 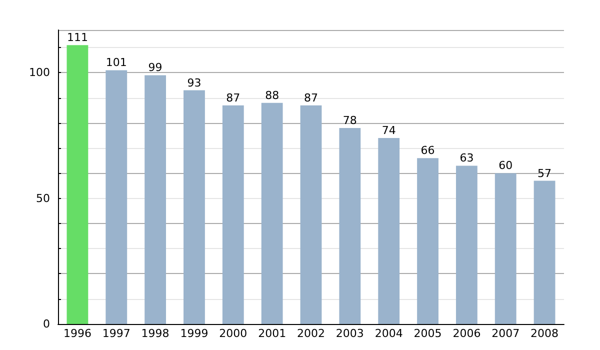 I want to click on x-tick-label: 2006, so click(x=466, y=333).